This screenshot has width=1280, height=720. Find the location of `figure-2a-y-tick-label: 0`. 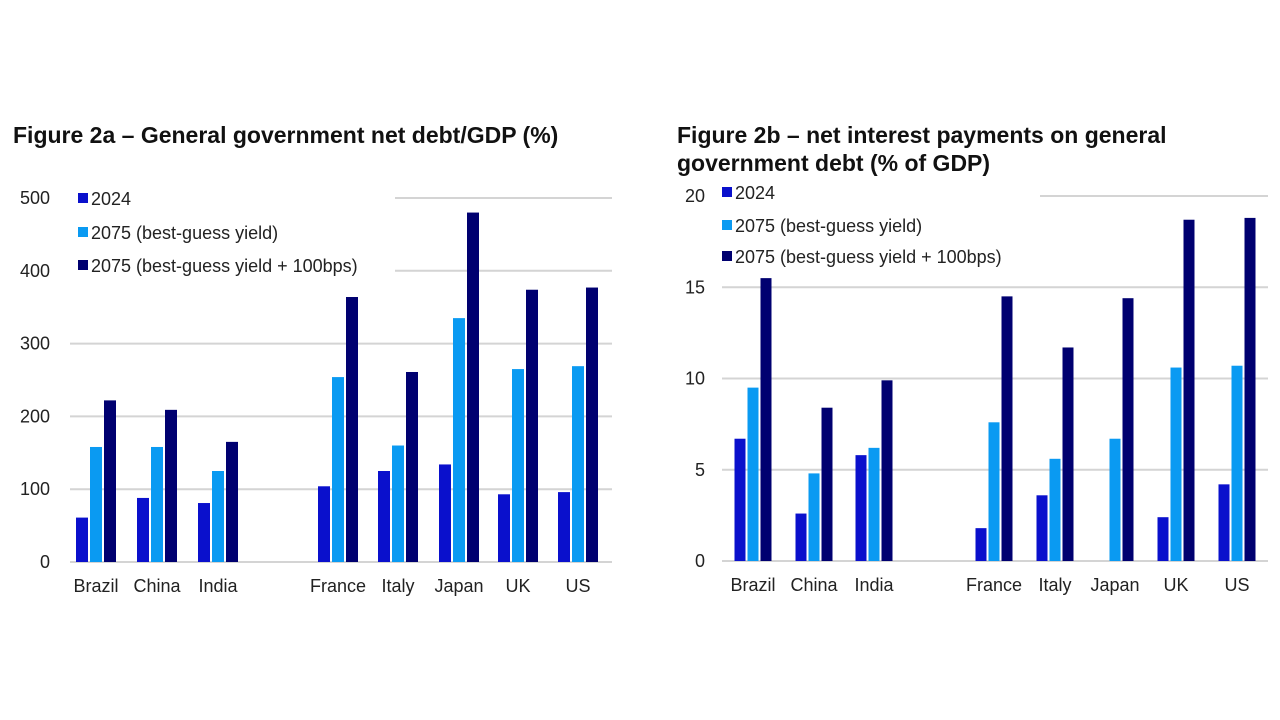

figure-2a-y-tick-label: 0 is located at coordinates (45, 562).